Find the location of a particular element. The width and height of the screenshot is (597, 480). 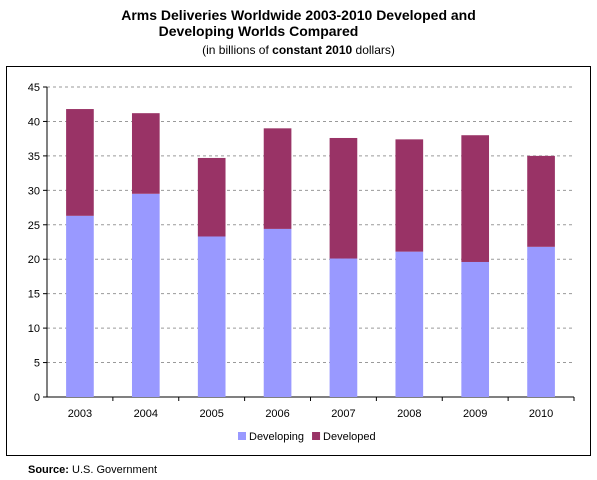

y-tick-label: 25 is located at coordinates (34, 226).